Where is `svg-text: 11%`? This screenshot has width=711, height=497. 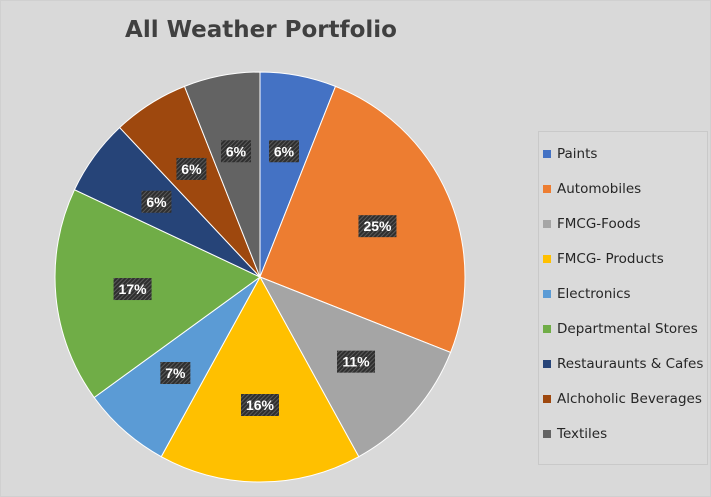
svg-text: 11% is located at coordinates (356, 362).